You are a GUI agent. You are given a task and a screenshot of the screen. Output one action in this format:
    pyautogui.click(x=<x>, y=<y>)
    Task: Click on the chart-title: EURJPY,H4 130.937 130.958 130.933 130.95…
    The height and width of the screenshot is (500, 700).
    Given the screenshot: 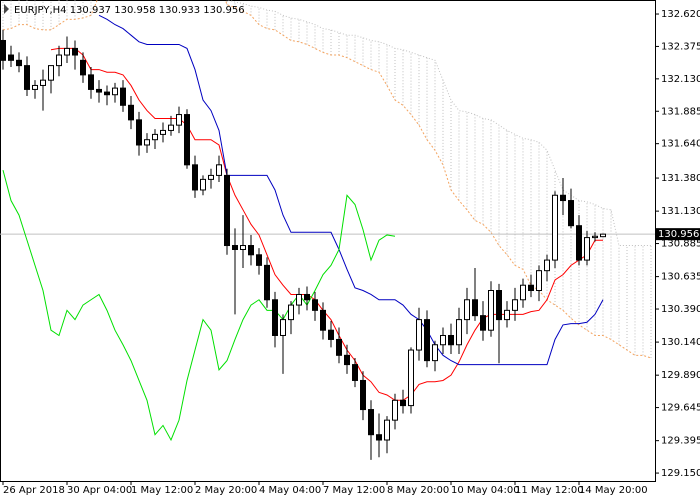 What is the action you would take?
    pyautogui.click(x=129, y=10)
    